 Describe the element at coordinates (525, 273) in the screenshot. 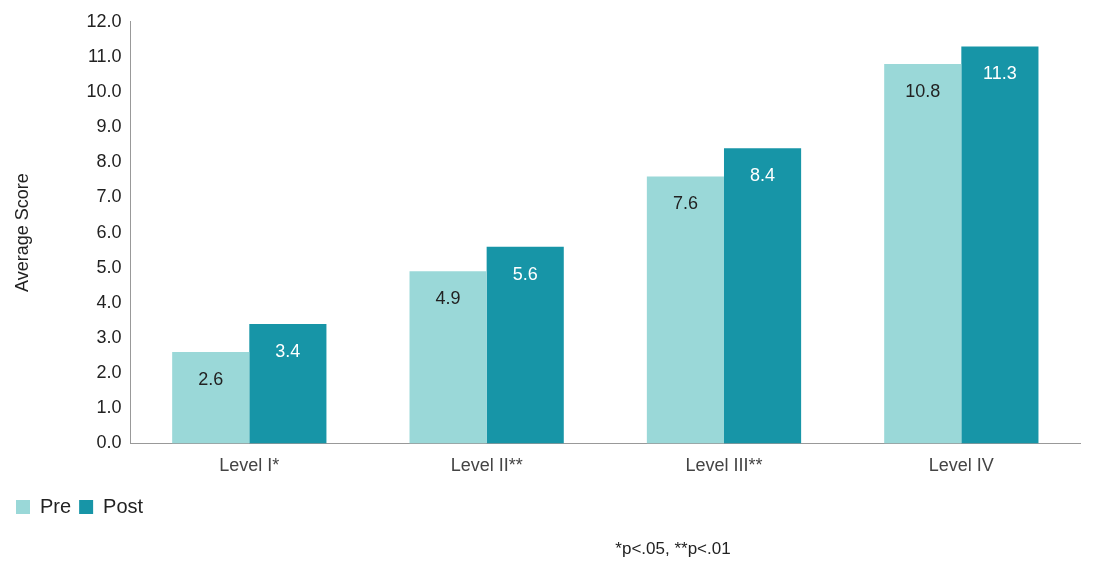

I see `data-label: 5.6` at that location.